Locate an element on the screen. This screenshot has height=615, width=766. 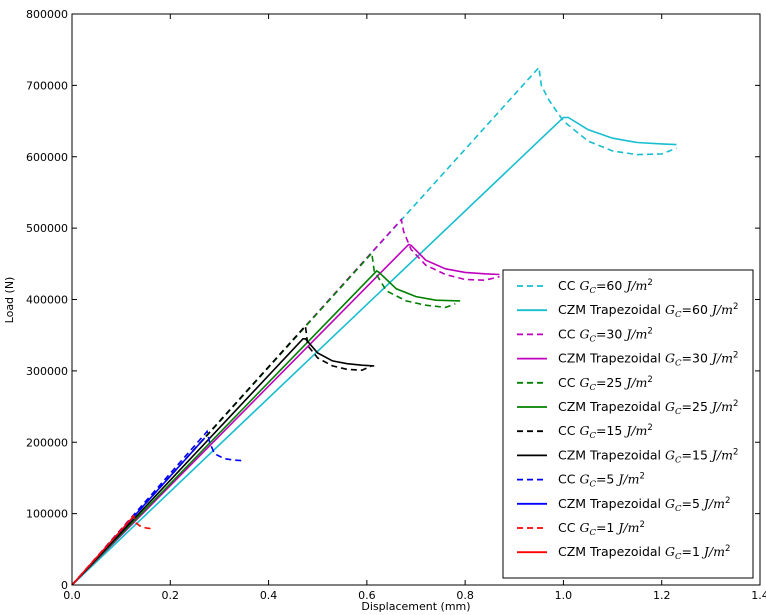
y-tick-label: 300000 is located at coordinates (47, 371).